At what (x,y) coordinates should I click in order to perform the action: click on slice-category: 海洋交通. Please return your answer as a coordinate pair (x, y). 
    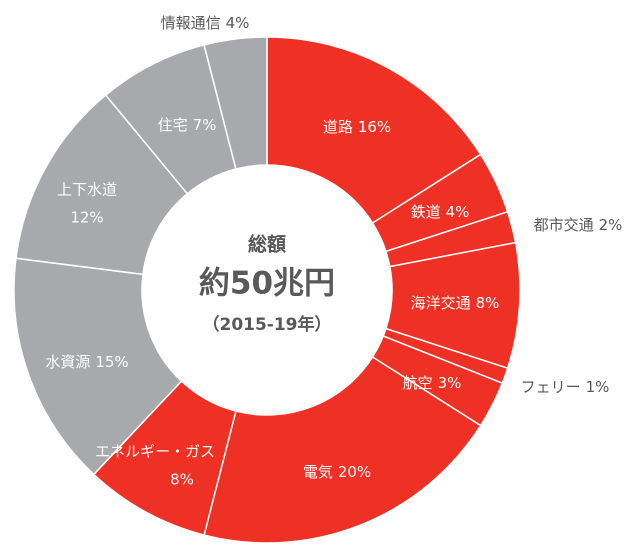
    Looking at the image, I should click on (441, 303).